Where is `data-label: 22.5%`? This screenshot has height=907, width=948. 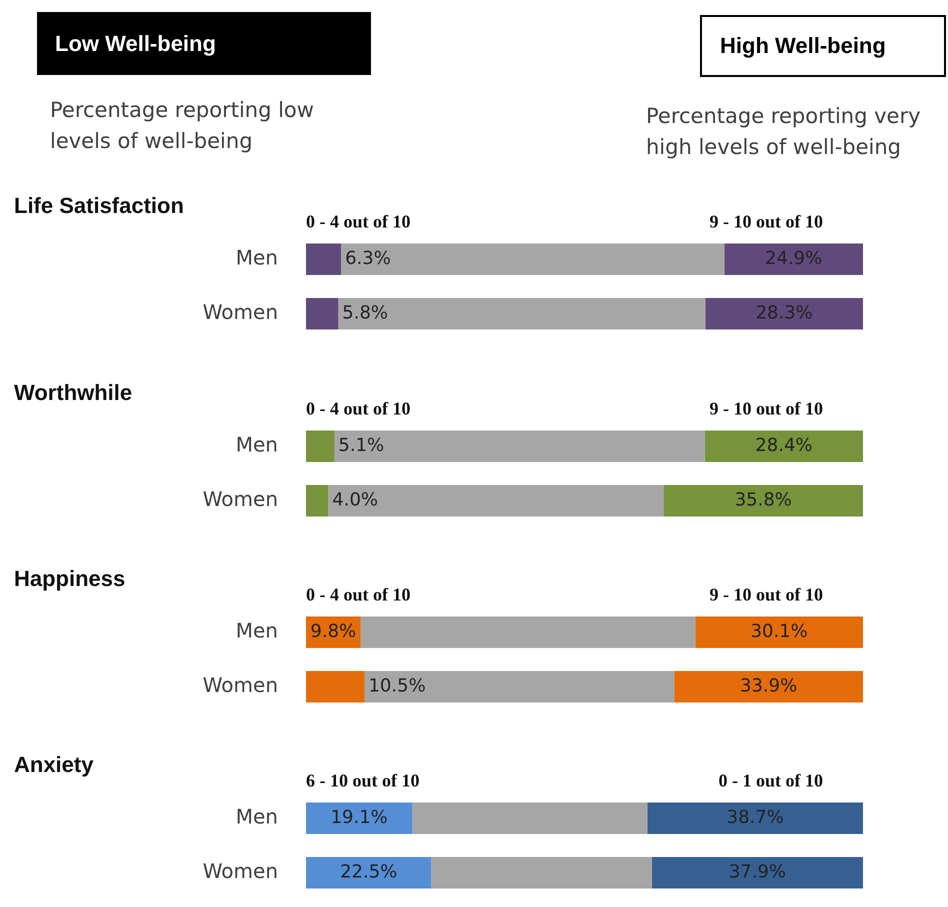
data-label: 22.5% is located at coordinates (369, 871).